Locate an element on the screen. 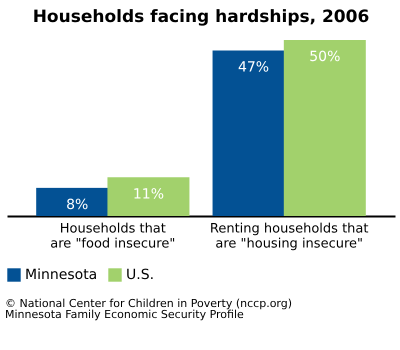 The height and width of the screenshot is (350, 400). legend-label: U.S. is located at coordinates (140, 275).